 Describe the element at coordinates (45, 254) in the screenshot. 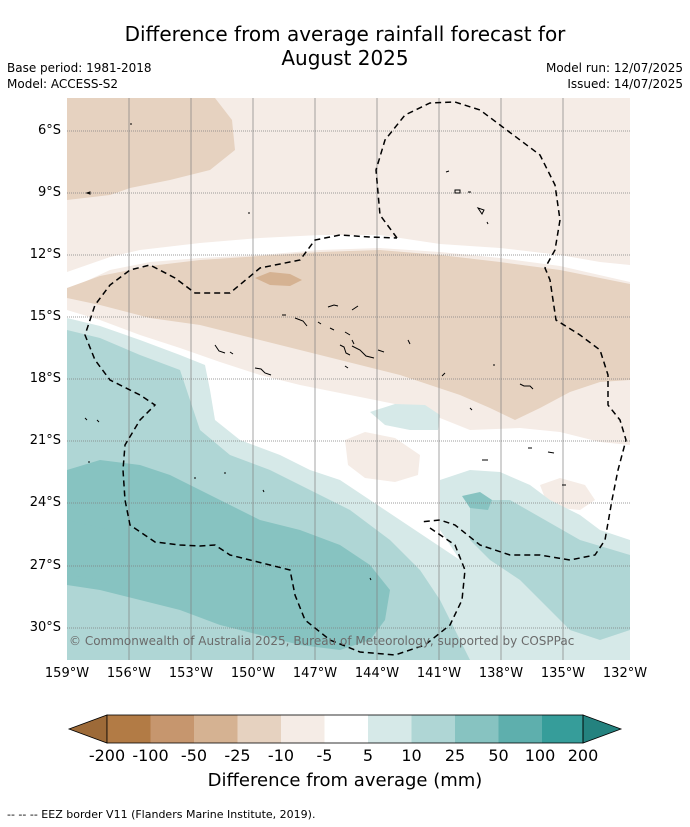

I see `lat-label: 12°S` at that location.